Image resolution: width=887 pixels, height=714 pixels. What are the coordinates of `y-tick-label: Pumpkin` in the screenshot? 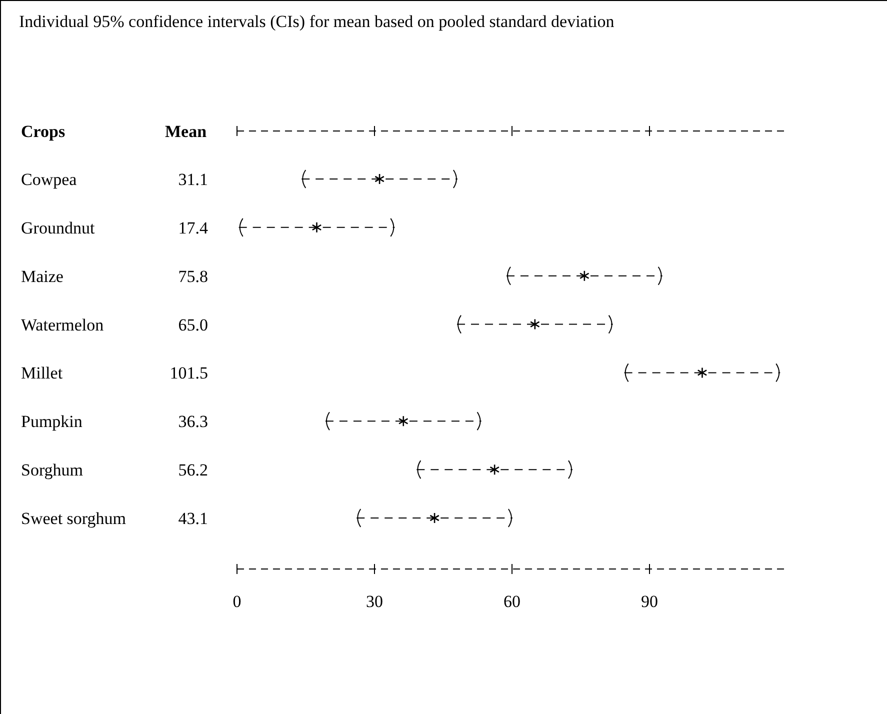 It's located at (52, 422).